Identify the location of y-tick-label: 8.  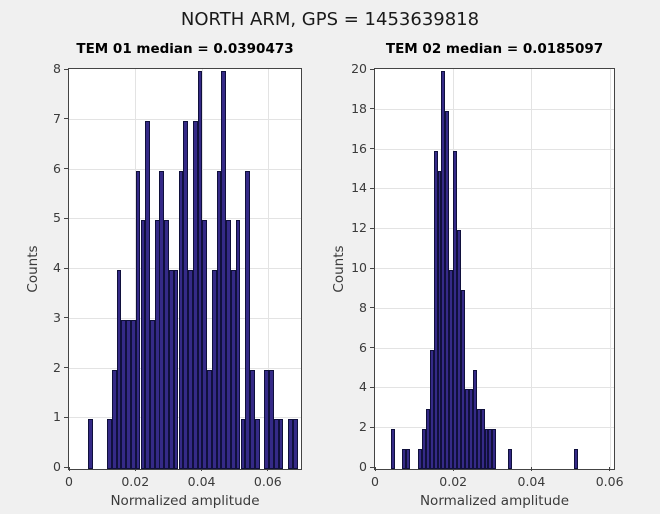
(363, 307).